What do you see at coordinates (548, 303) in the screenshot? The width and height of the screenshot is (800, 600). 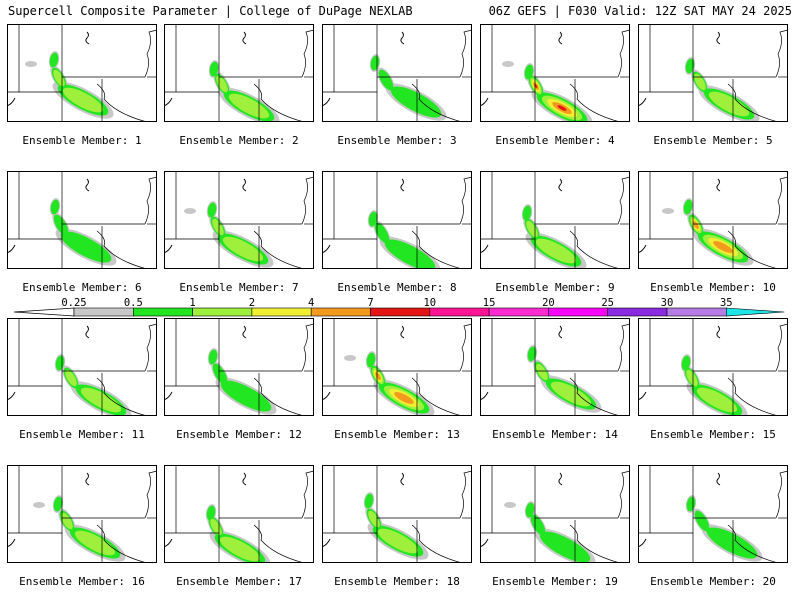 I see `colorbar-tick-label: 20` at bounding box center [548, 303].